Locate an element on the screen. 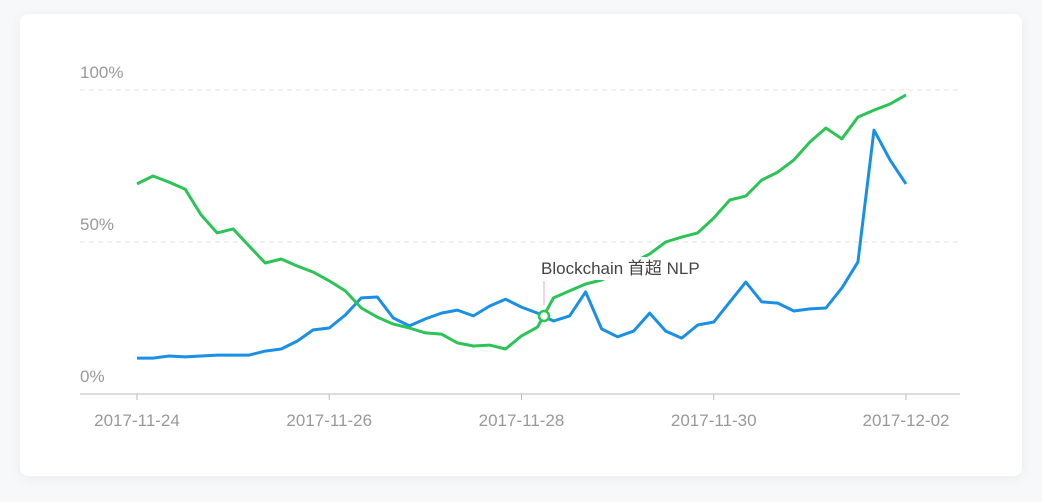 This screenshot has height=502, width=1042. x-tick-label: 2017-11-26 is located at coordinates (329, 420).